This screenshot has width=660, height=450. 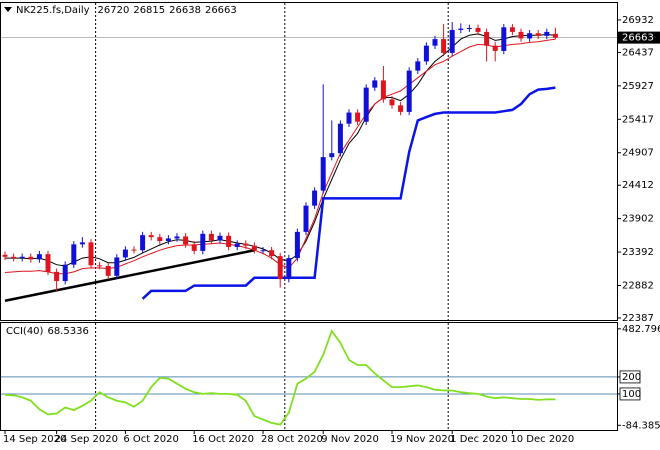 What do you see at coordinates (641, 425) in the screenshot?
I see `y-tick-label: -84.3857` at bounding box center [641, 425].